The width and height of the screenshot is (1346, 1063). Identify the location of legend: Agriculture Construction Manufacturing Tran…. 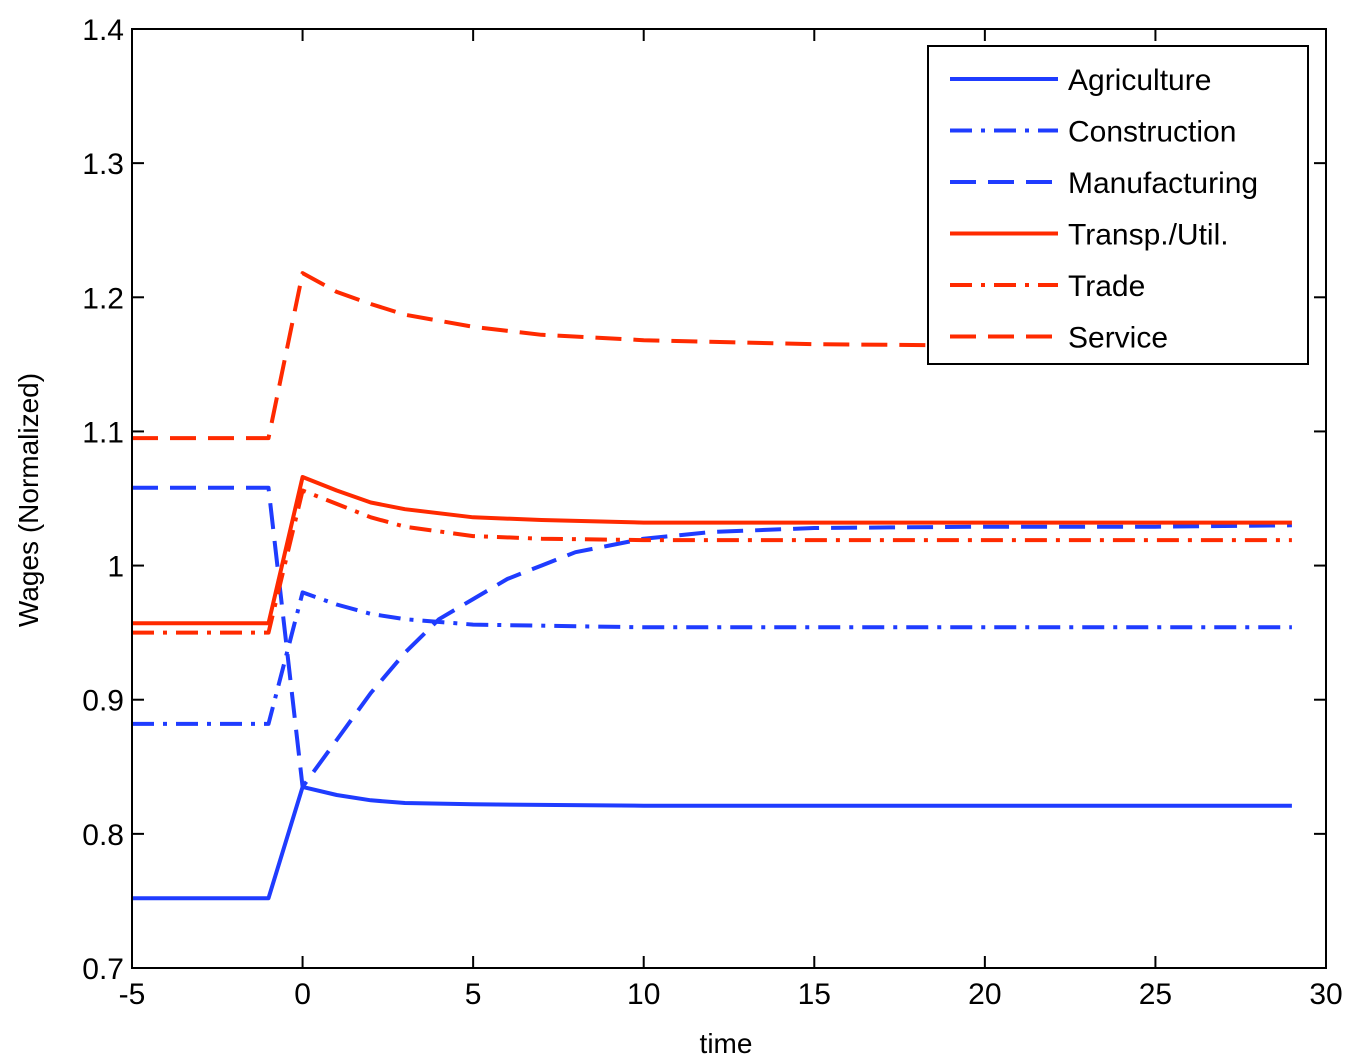
(1118, 205).